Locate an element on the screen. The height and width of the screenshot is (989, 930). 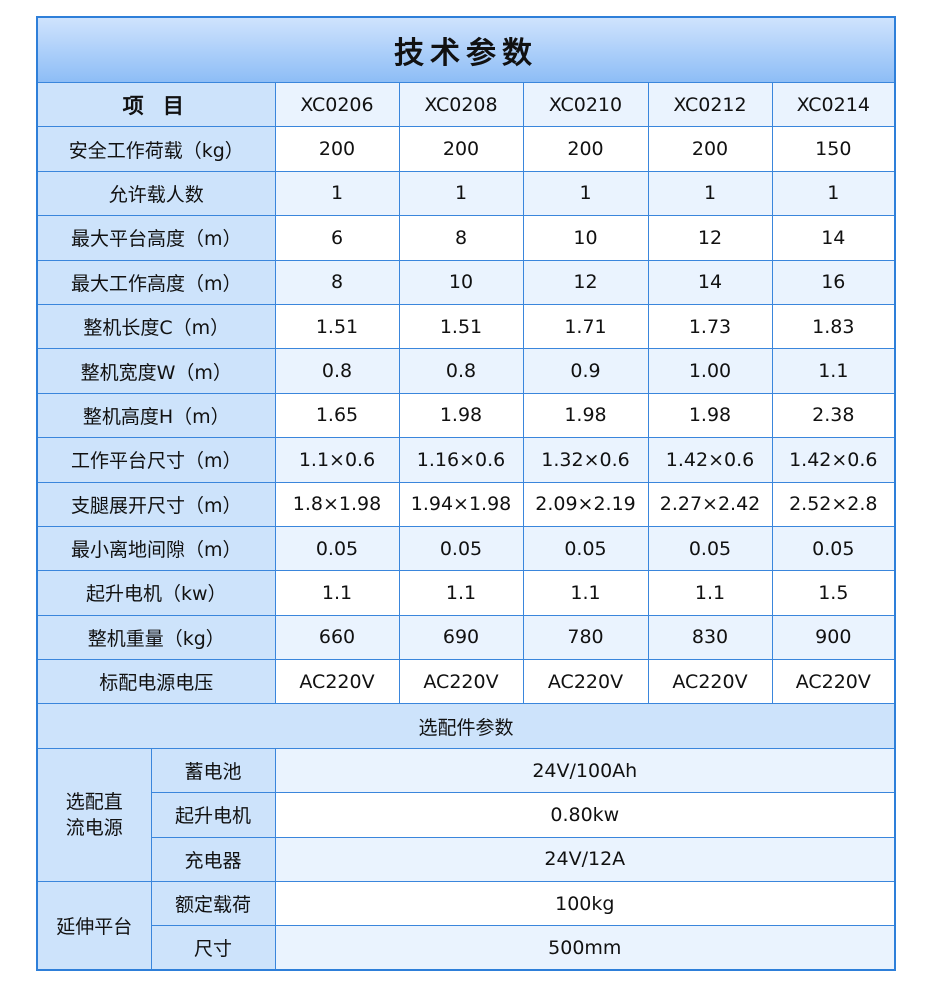
table-row: 最大工作高度（m） 8 10 12 14 16 is located at coordinates (466, 282).